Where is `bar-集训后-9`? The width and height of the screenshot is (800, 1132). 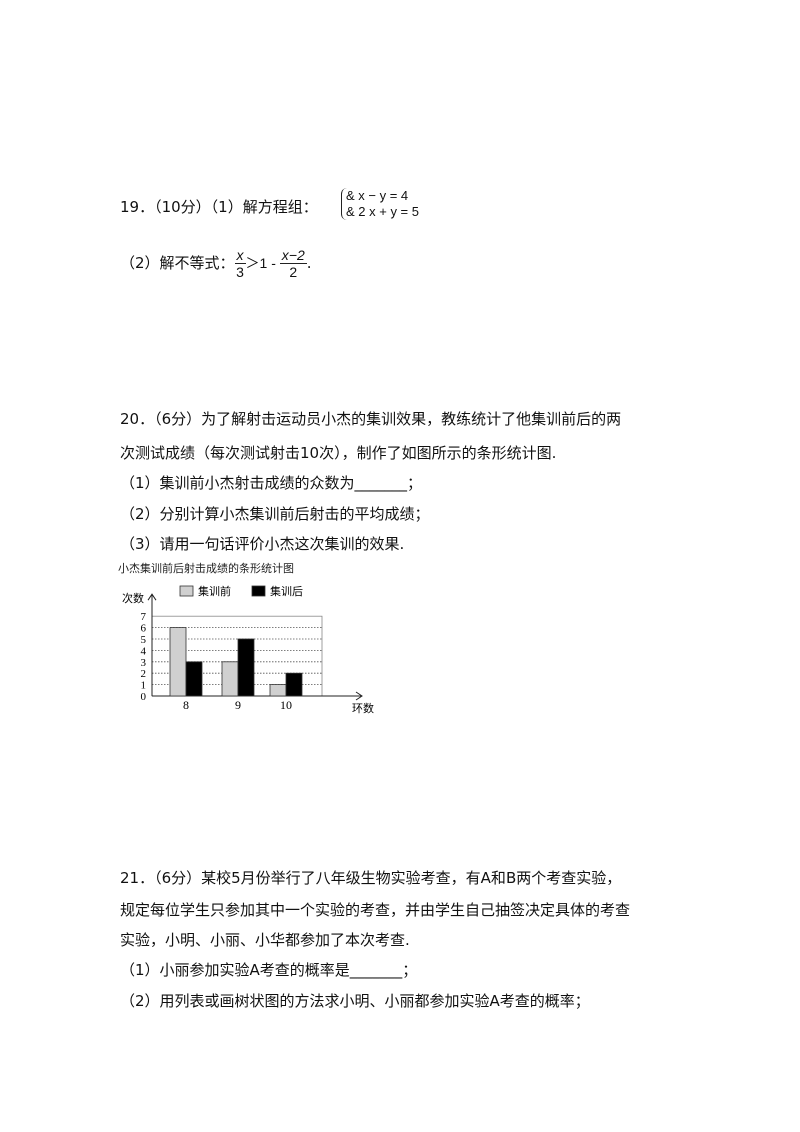
bar-集训后-9 is located at coordinates (246, 667).